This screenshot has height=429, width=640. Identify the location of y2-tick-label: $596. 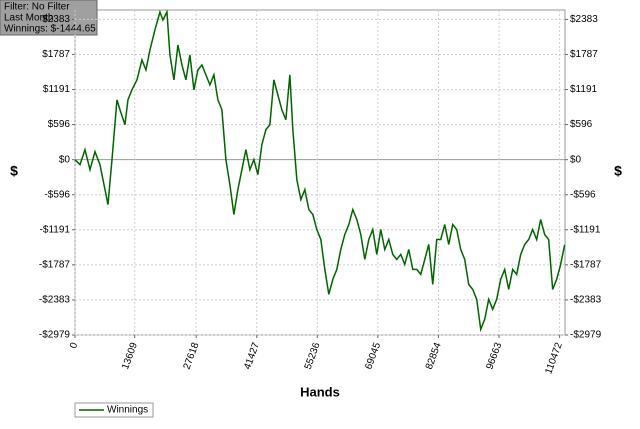
(581, 124).